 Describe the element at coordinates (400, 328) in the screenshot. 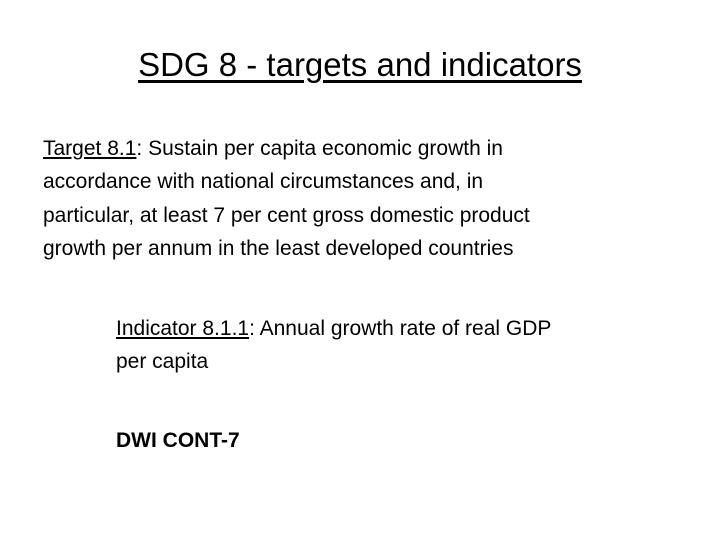

I see `indicator-text: : Annual growth rate of real GDP` at that location.